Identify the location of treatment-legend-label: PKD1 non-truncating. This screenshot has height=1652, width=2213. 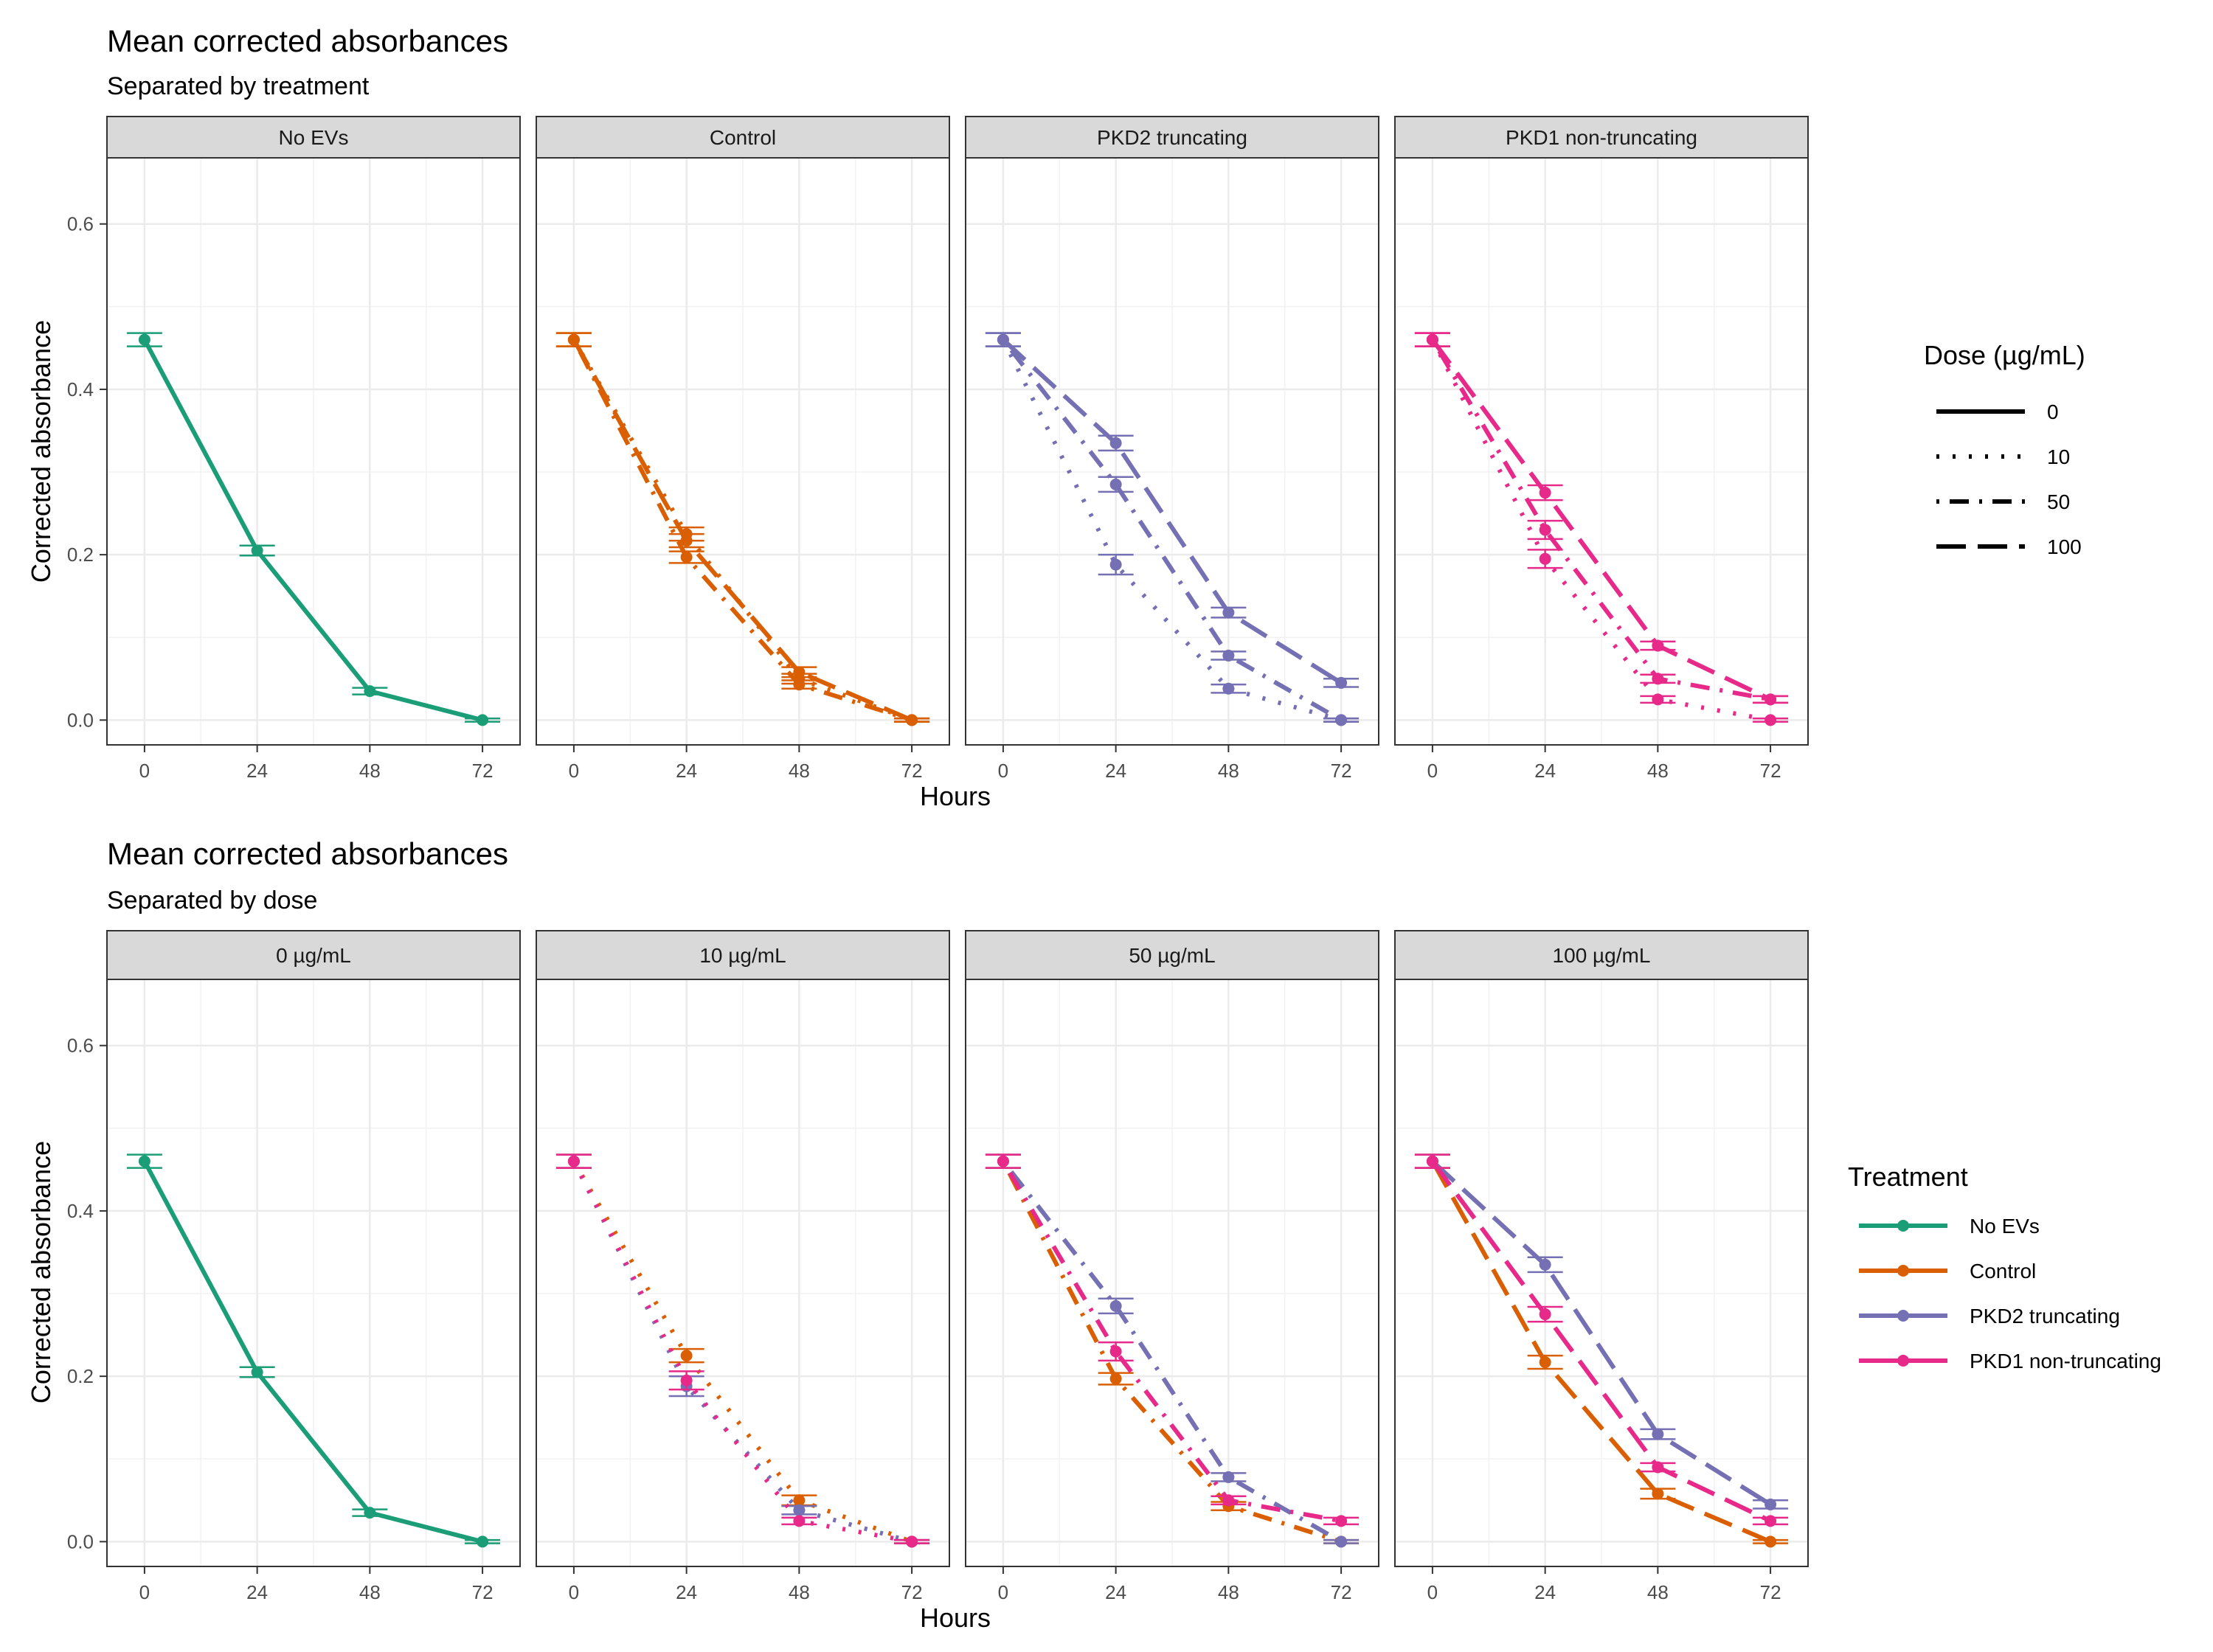
(2066, 1361).